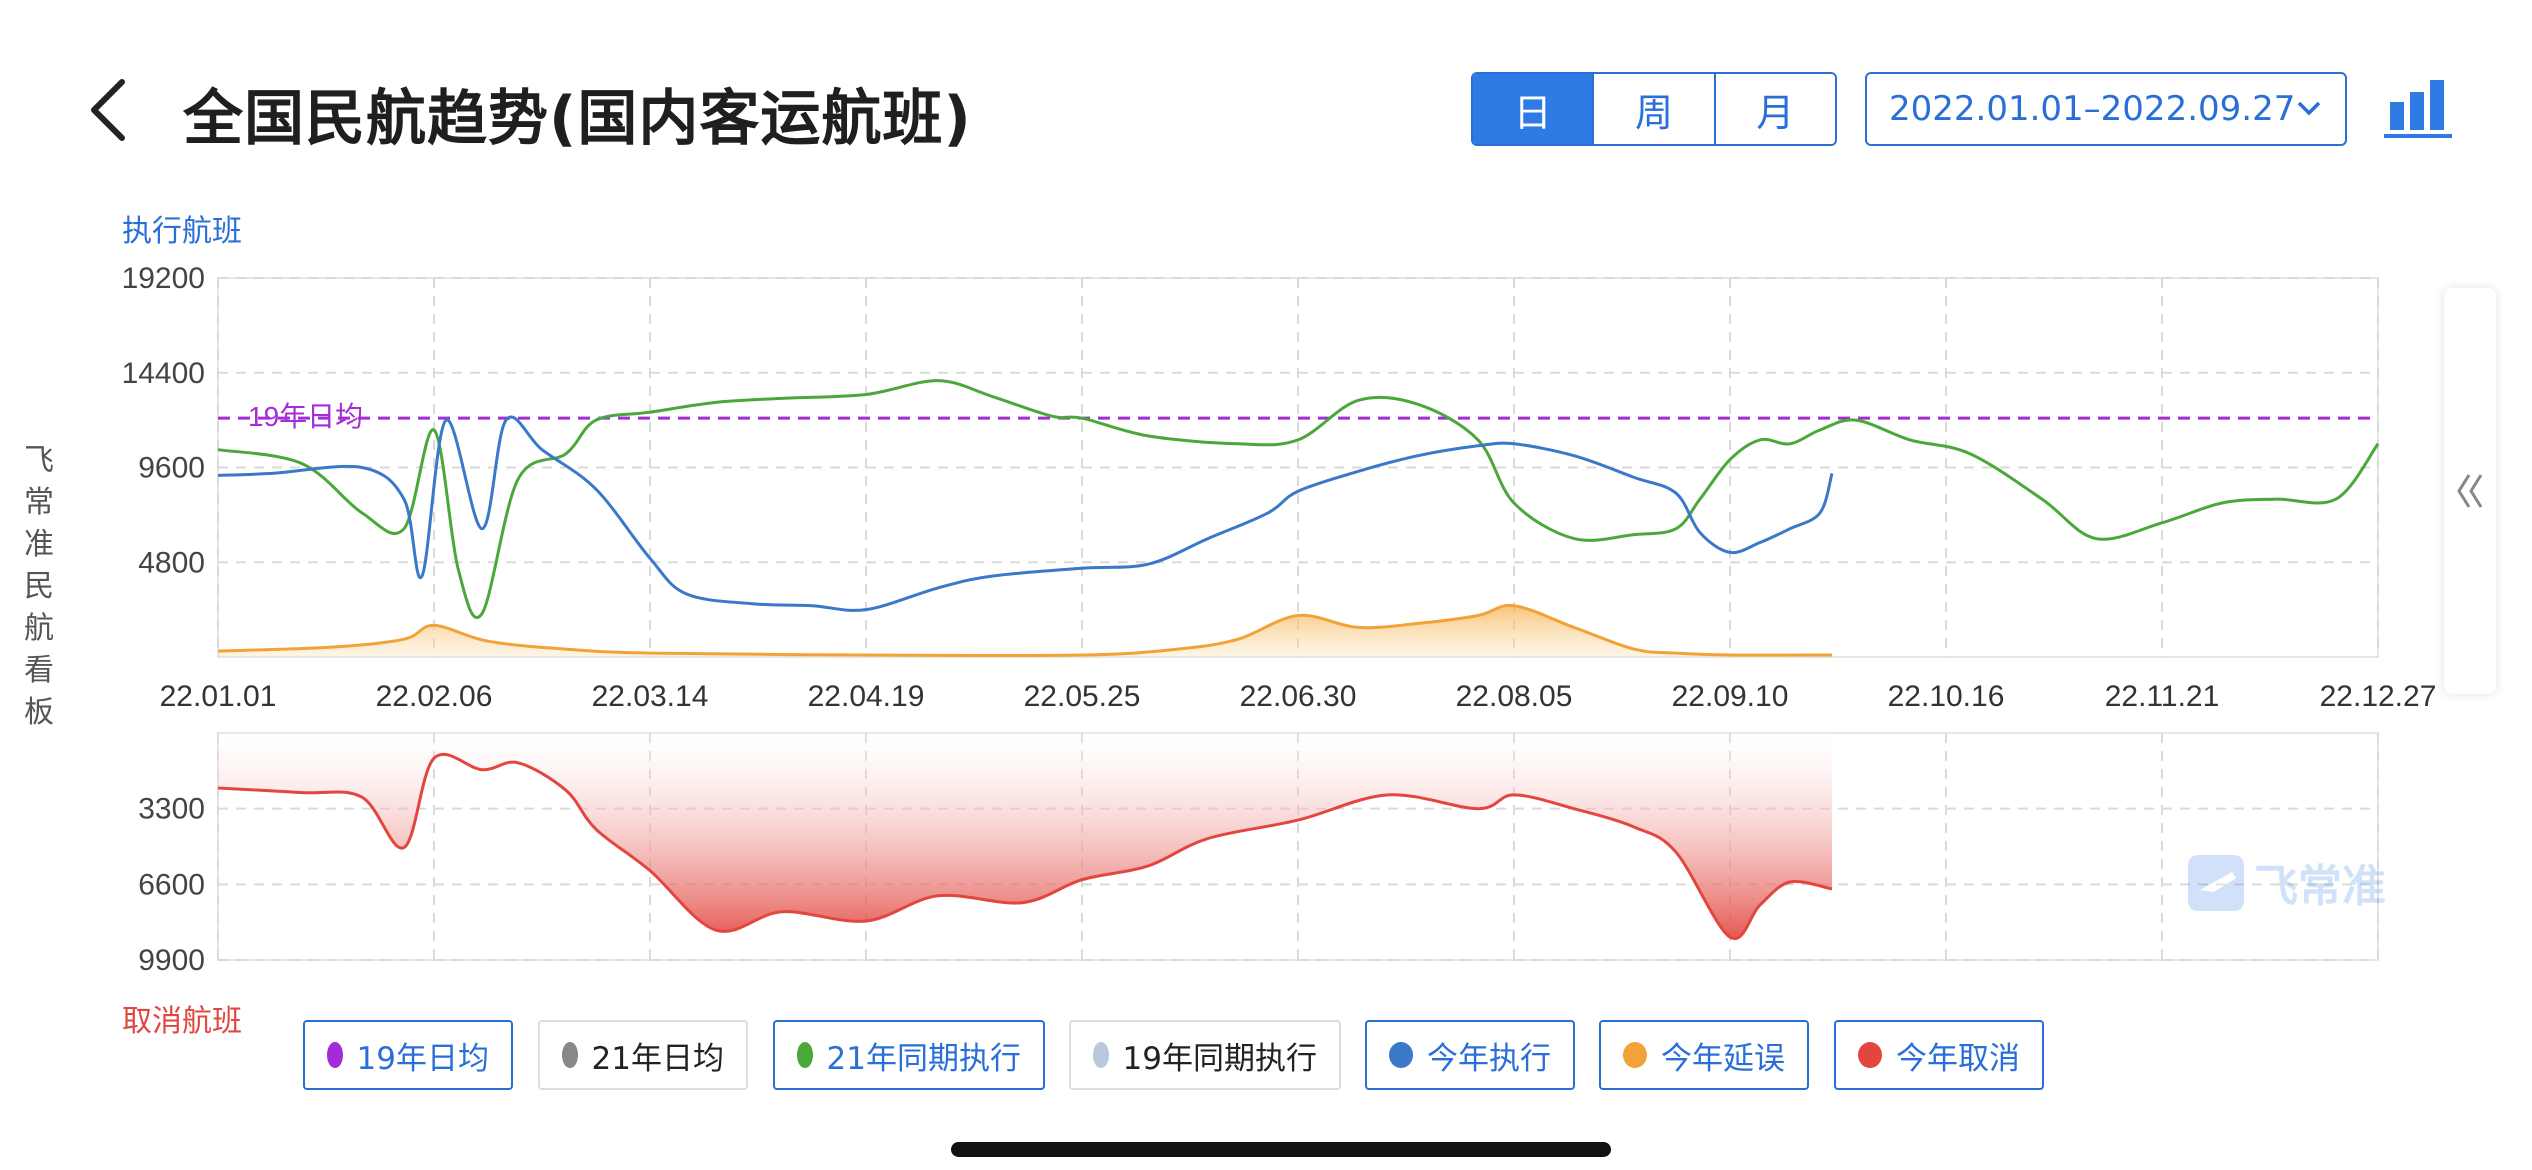  I want to click on bottom-chart-ylabel: 取消航班, so click(182, 1021).